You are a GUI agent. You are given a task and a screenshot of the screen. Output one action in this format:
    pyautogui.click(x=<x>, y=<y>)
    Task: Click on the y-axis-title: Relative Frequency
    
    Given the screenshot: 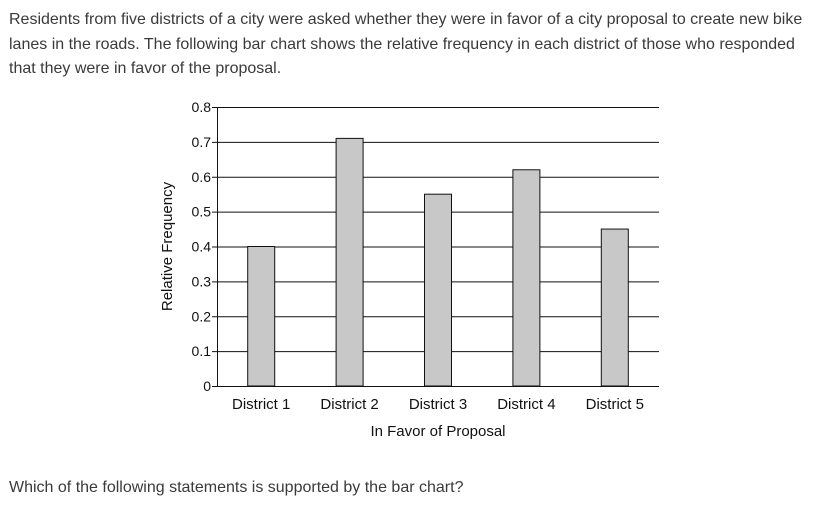 What is the action you would take?
    pyautogui.click(x=167, y=246)
    